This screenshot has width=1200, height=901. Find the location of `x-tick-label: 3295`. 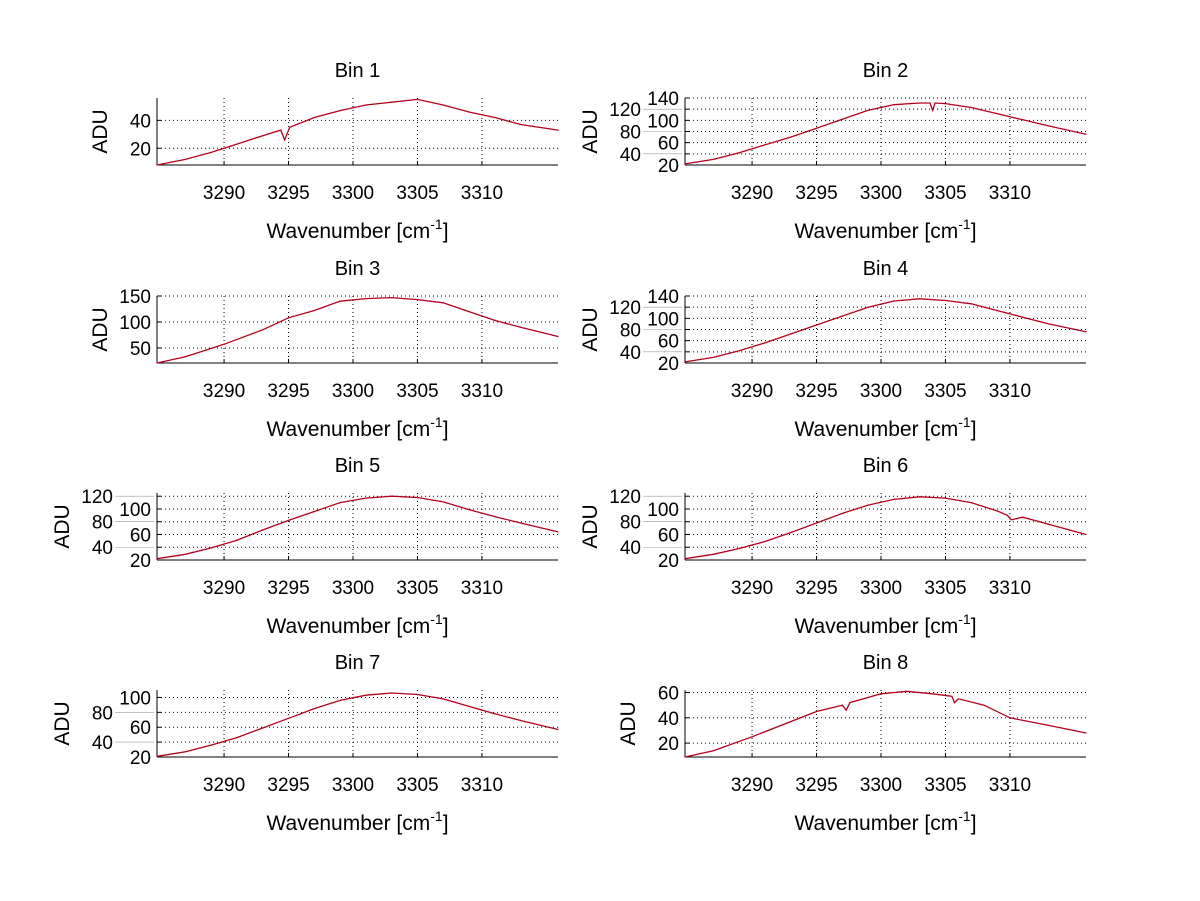

x-tick-label: 3295 is located at coordinates (816, 391).